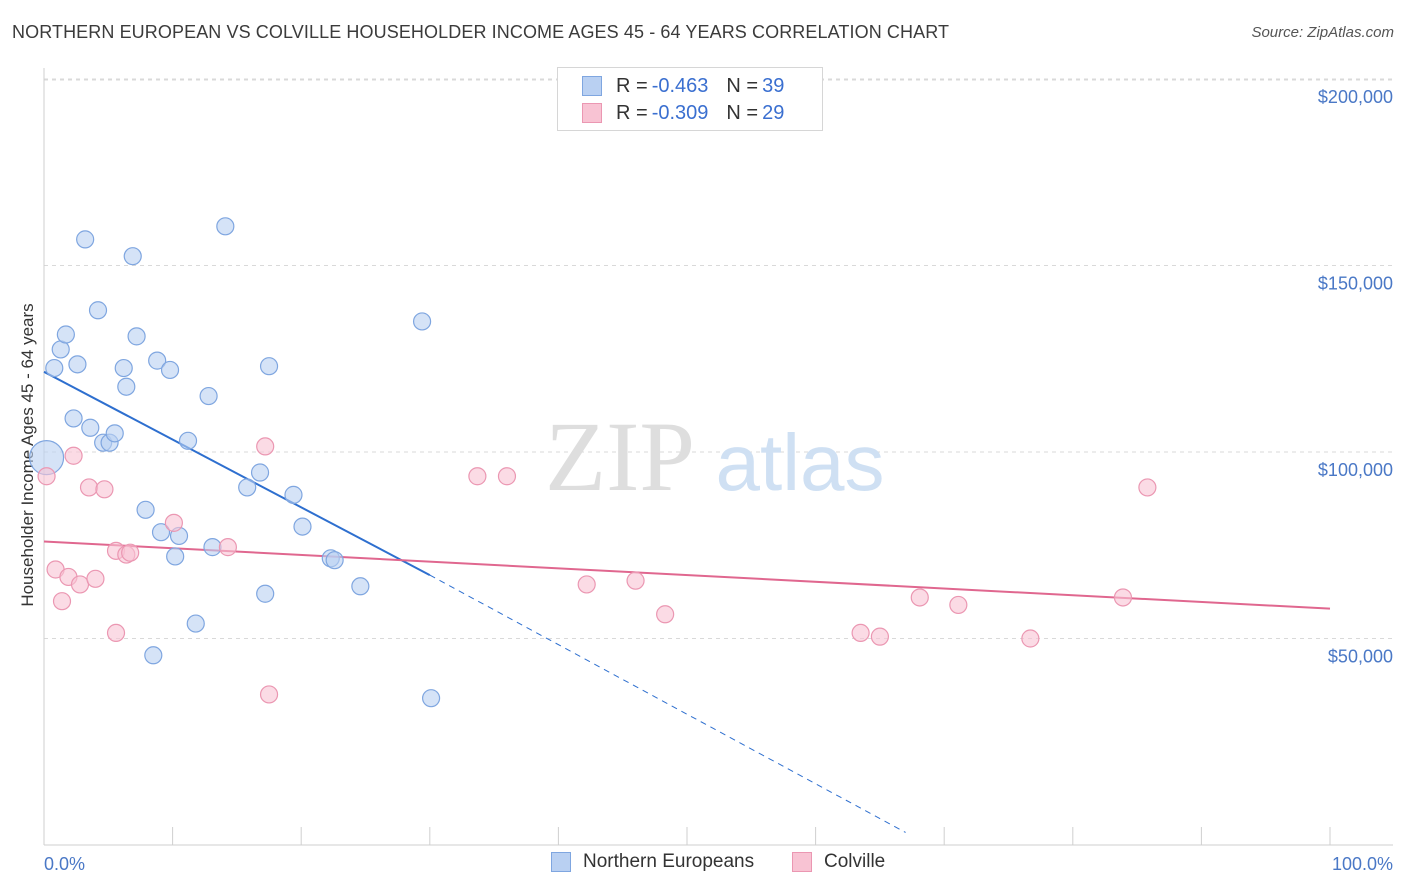 The height and width of the screenshot is (892, 1406). What do you see at coordinates (680, 112) in the screenshot?
I see `legend-r-value: -0.309` at bounding box center [680, 112].